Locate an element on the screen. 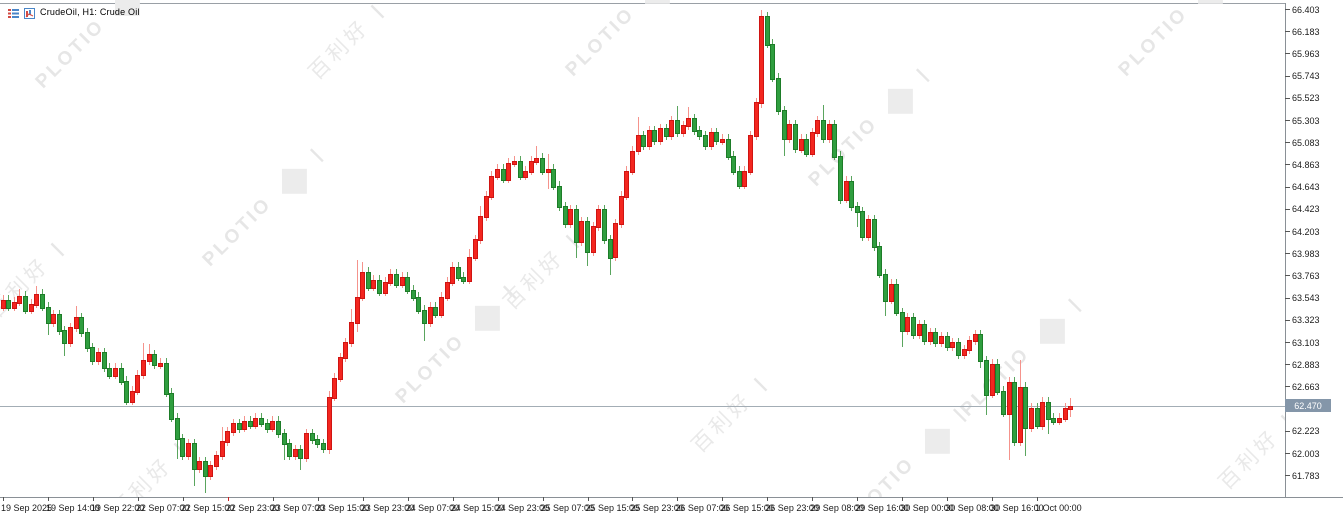 The image size is (1343, 520). price-axis-label: 66.183 is located at coordinates (1306, 31).